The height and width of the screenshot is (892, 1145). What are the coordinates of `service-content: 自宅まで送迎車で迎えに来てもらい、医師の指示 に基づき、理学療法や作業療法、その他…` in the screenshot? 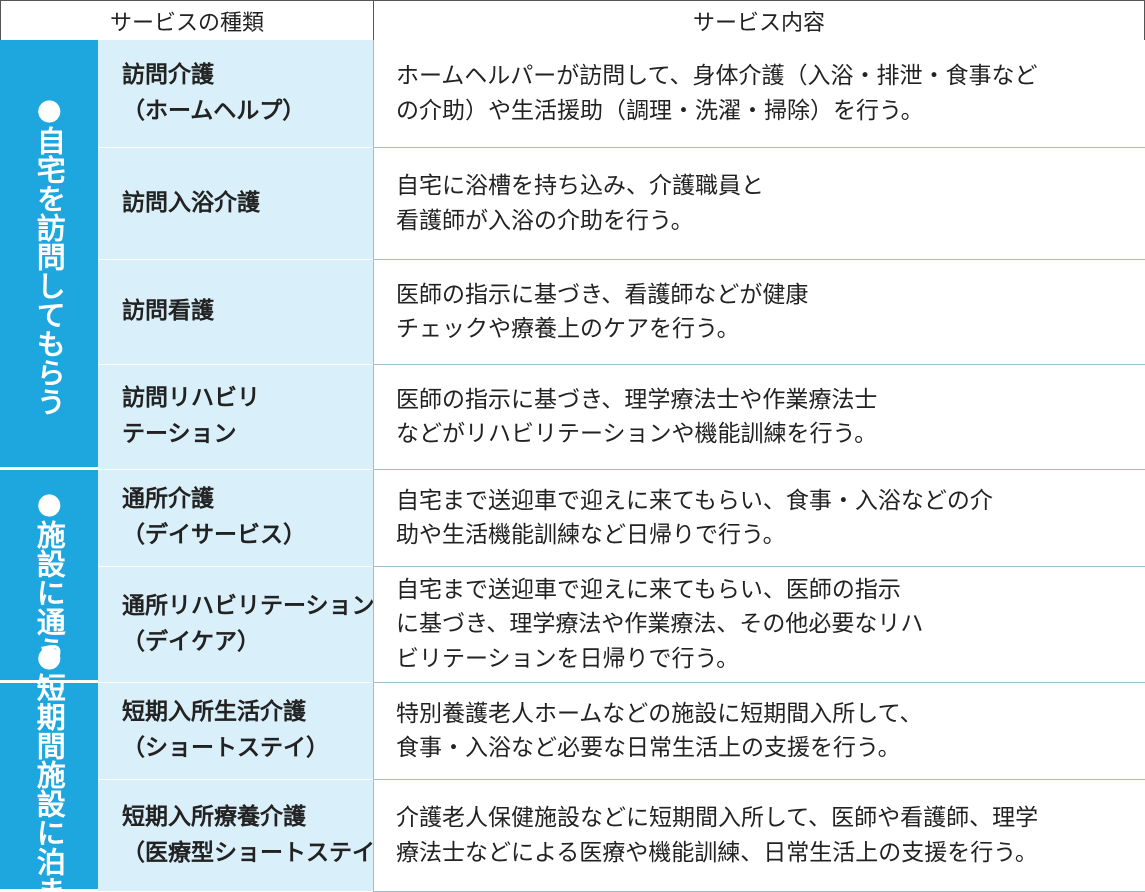 It's located at (759, 625).